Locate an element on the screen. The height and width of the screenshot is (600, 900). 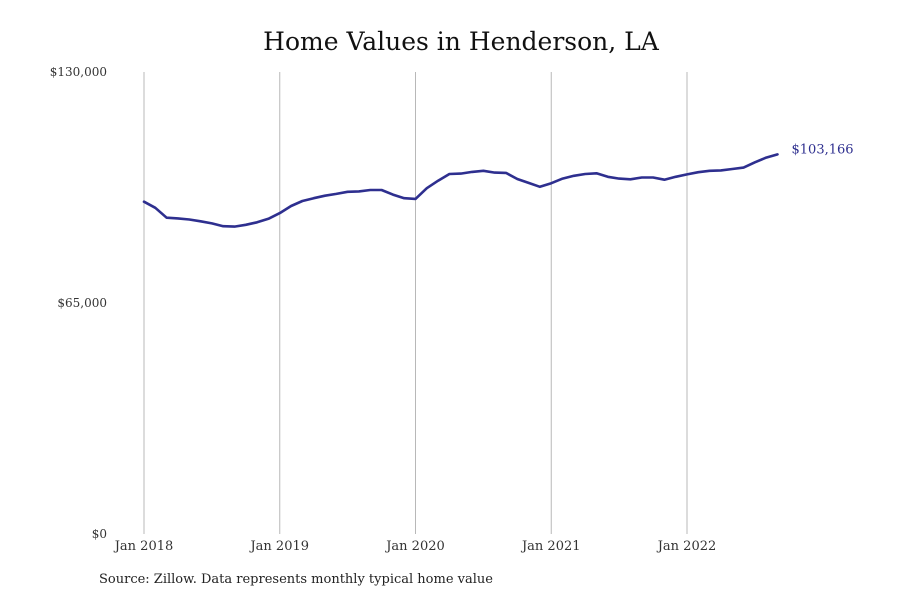
y-tick-label: $65,000 is located at coordinates (82, 303).